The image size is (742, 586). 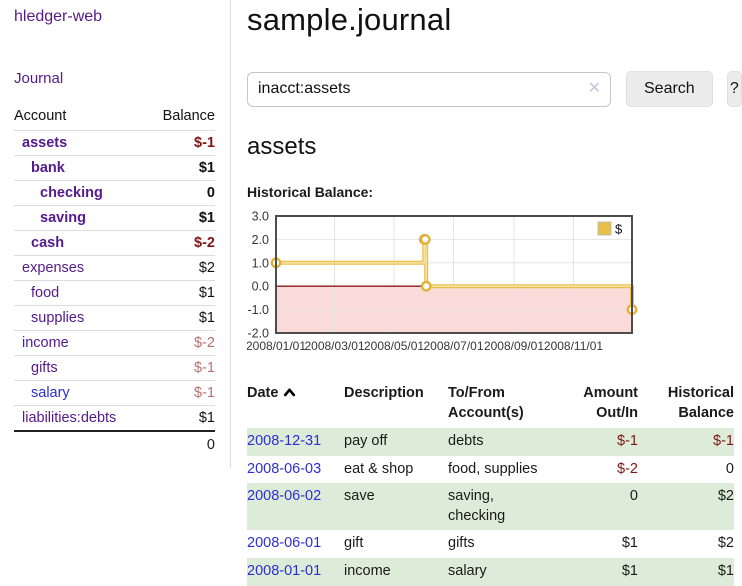 What do you see at coordinates (48, 168) in the screenshot?
I see `account-link-bank: bank` at bounding box center [48, 168].